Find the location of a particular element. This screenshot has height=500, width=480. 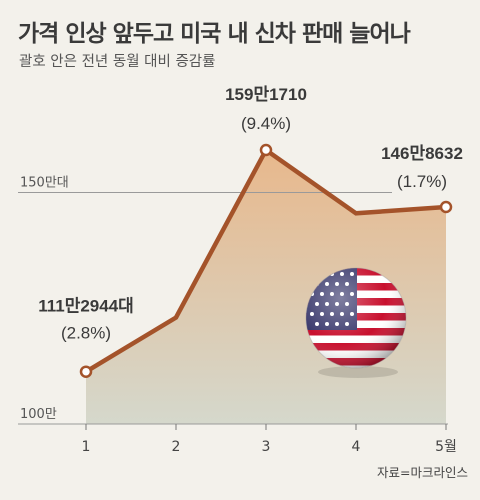

data-label-change: (1.7%) is located at coordinates (422, 181).